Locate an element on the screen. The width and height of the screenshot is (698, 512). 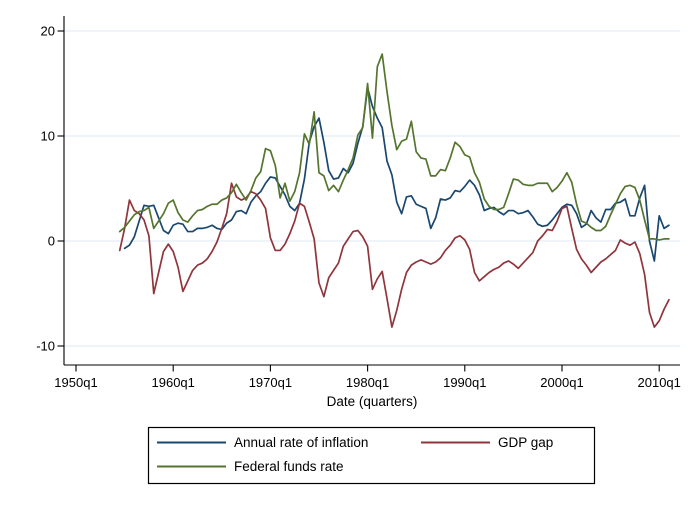
x-tick-label-1990q1: 1990q1 is located at coordinates (464, 382).